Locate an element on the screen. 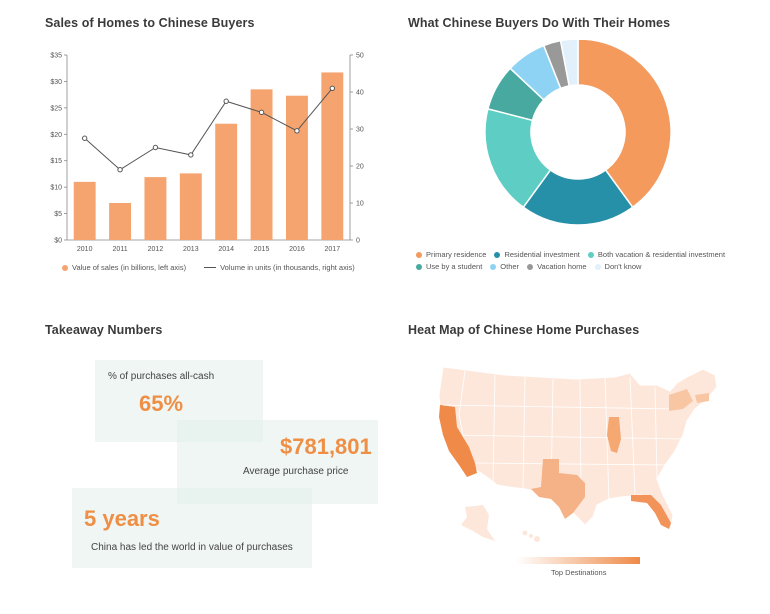  donut-legend-item: Residential investment is located at coordinates (537, 254).